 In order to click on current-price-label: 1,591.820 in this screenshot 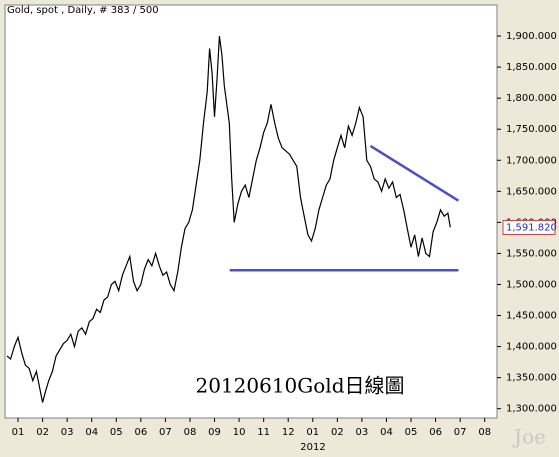, I will do `click(531, 227)`.